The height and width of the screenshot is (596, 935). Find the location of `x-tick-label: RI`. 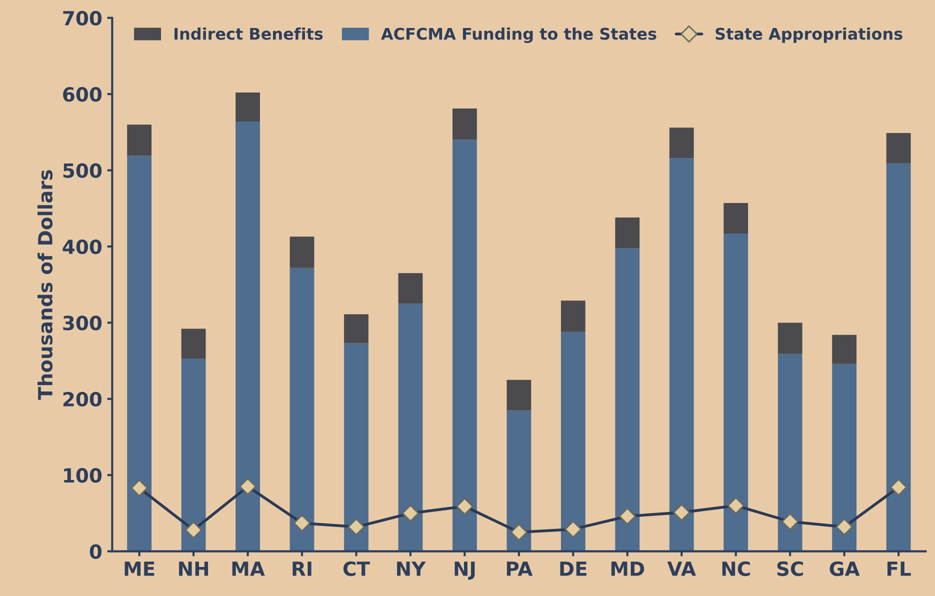

x-tick-label: RI is located at coordinates (302, 569).